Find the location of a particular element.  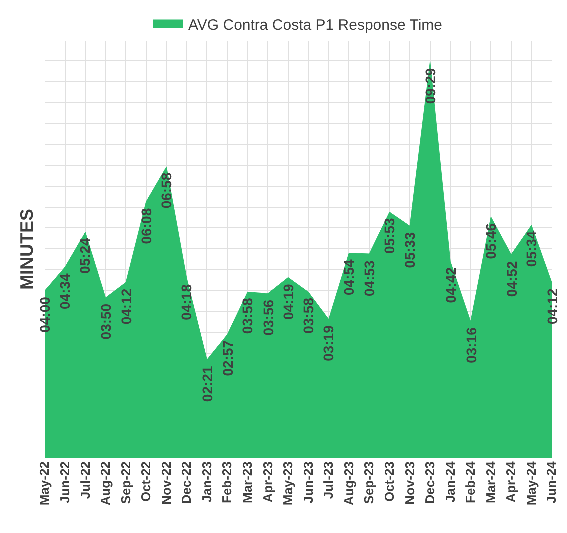

x-tick-label: Sep-23 is located at coordinates (369, 483).